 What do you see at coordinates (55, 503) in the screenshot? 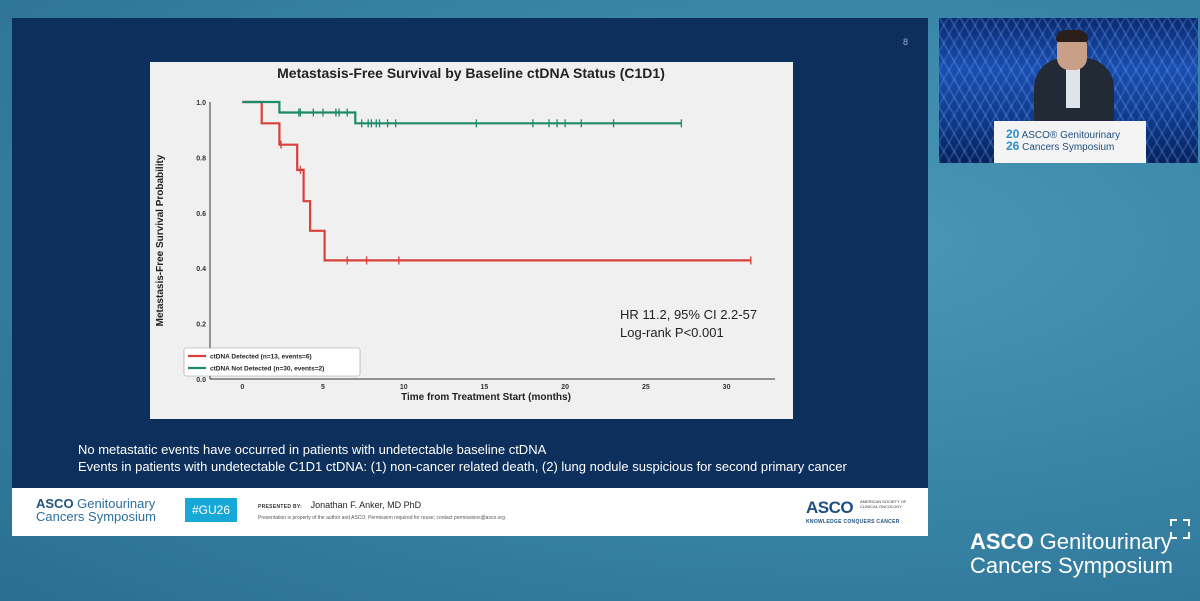
I see `footer-logo-asco: ASCO` at bounding box center [55, 503].